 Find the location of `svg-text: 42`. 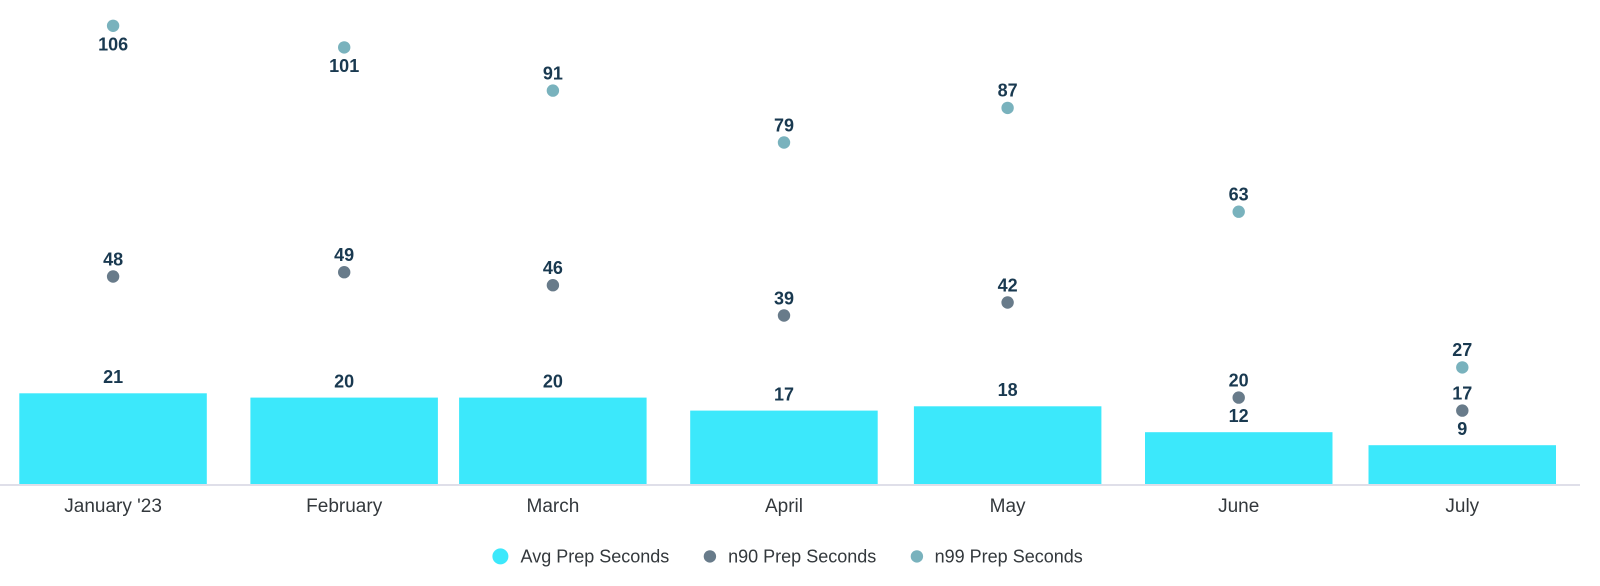

svg-text: 42 is located at coordinates (1008, 285).